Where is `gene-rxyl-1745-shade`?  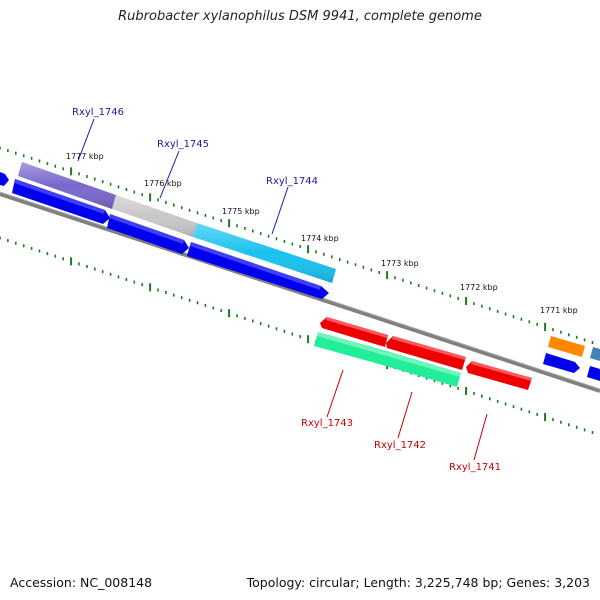
gene-rxyl-1745-shade is located at coordinates (154, 216).